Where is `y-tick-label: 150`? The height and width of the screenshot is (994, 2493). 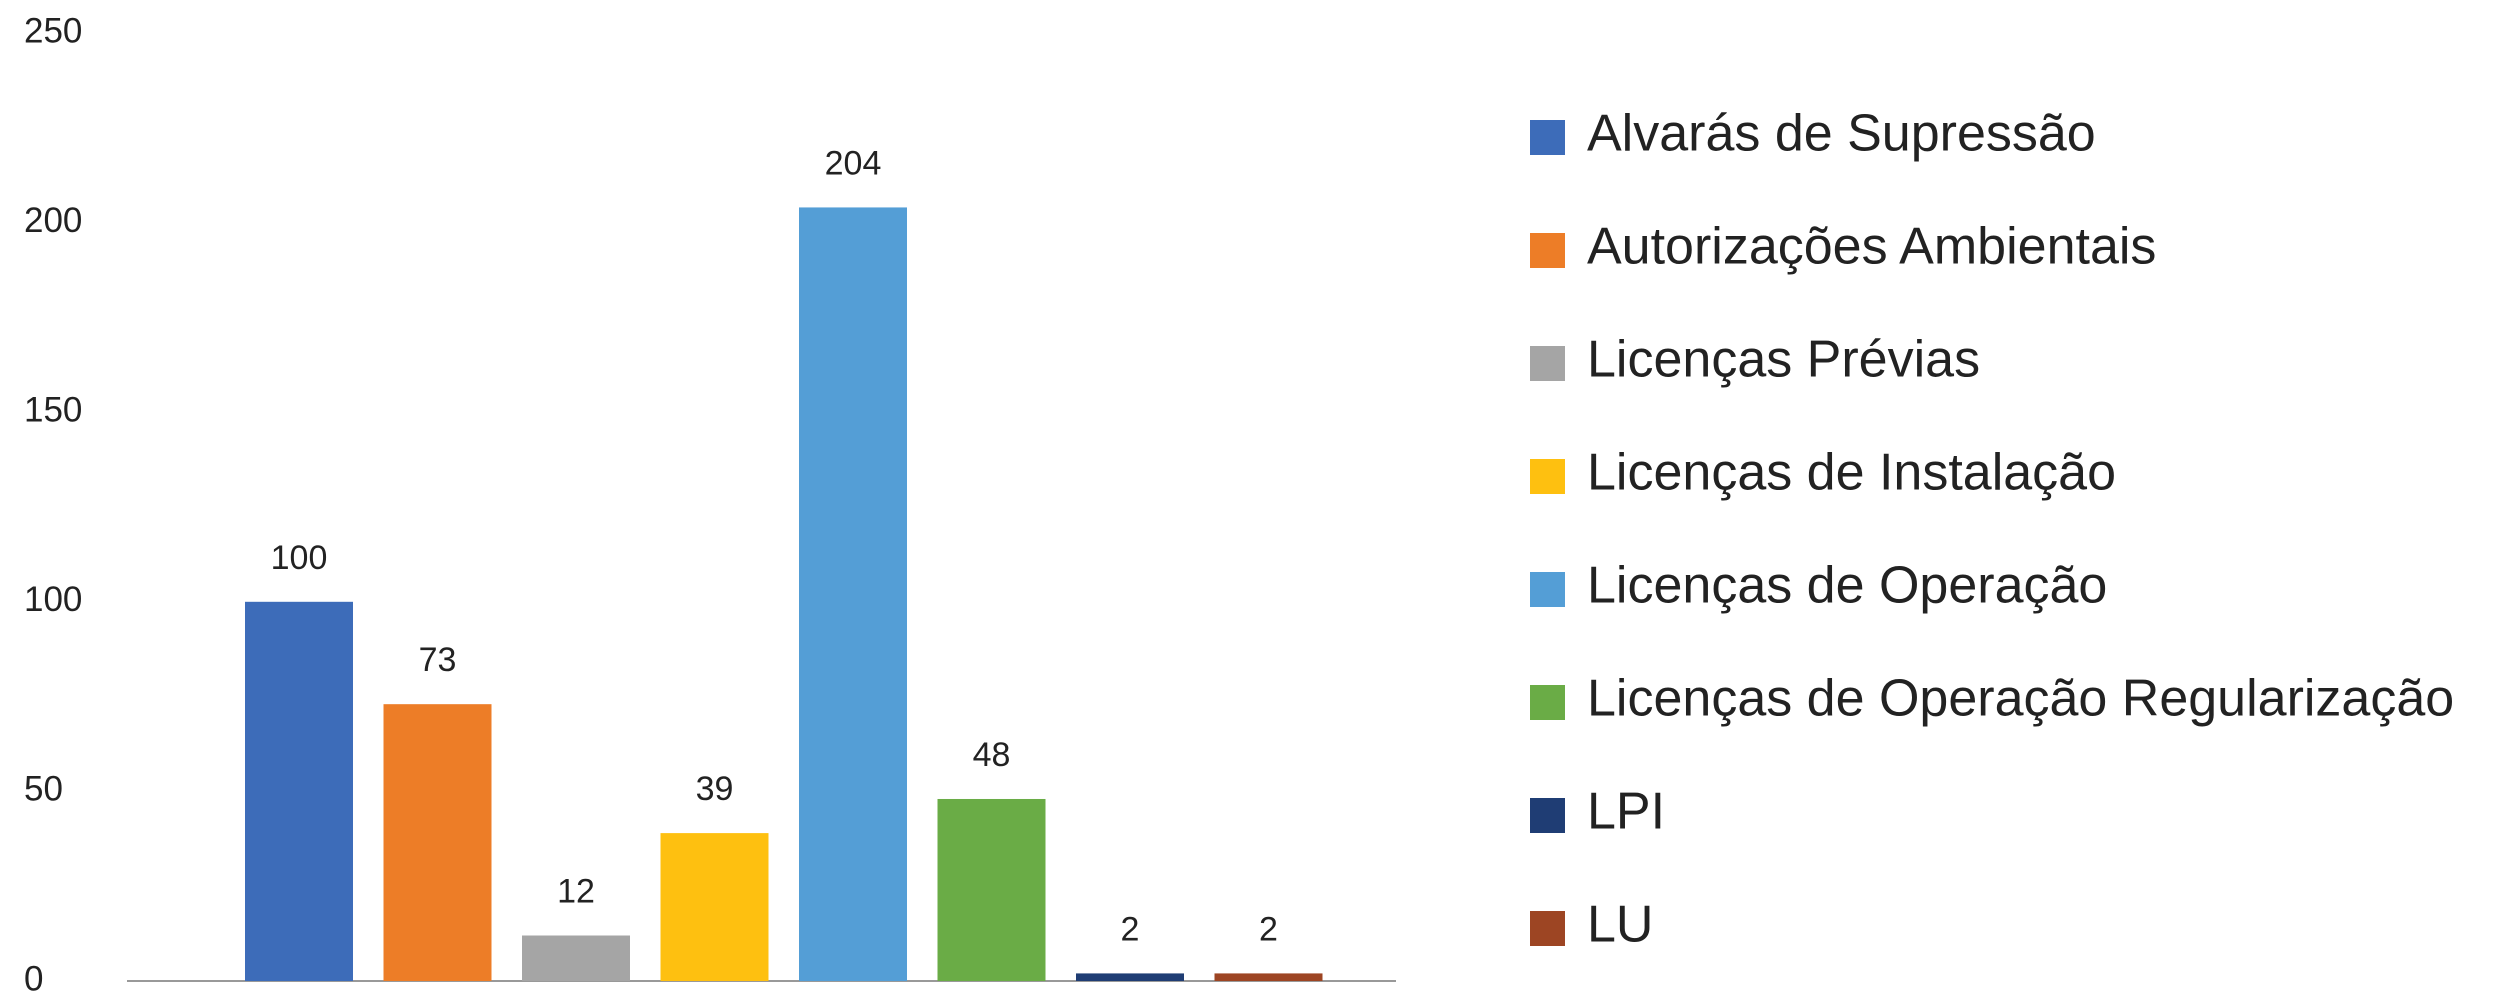
y-tick-label: 150 is located at coordinates (53, 409).